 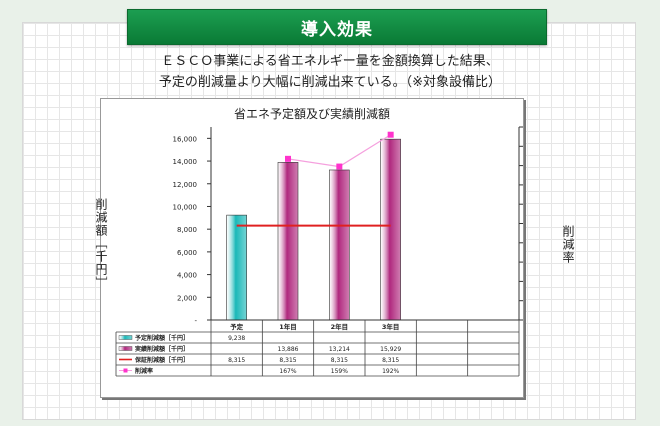 I want to click on data-label: 13,214, so click(x=339, y=349).